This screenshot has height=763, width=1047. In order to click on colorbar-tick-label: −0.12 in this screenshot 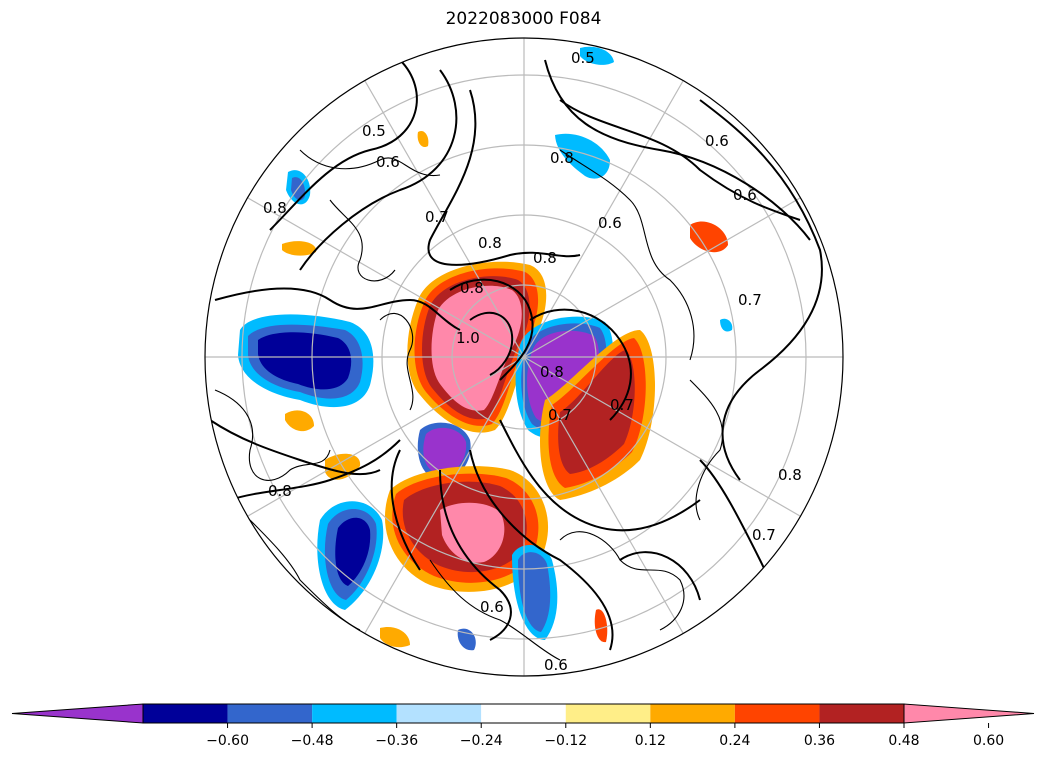, I will do `click(565, 741)`.